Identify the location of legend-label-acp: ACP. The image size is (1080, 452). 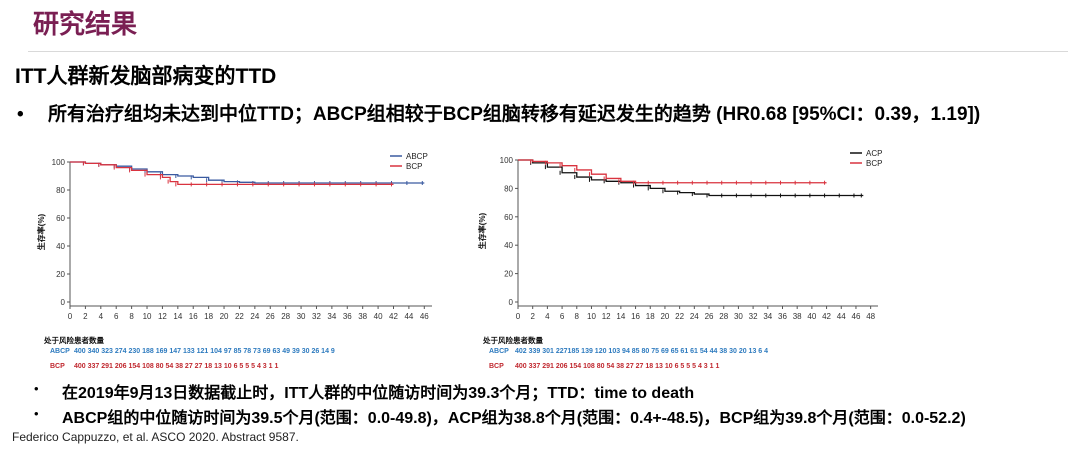
(874, 153).